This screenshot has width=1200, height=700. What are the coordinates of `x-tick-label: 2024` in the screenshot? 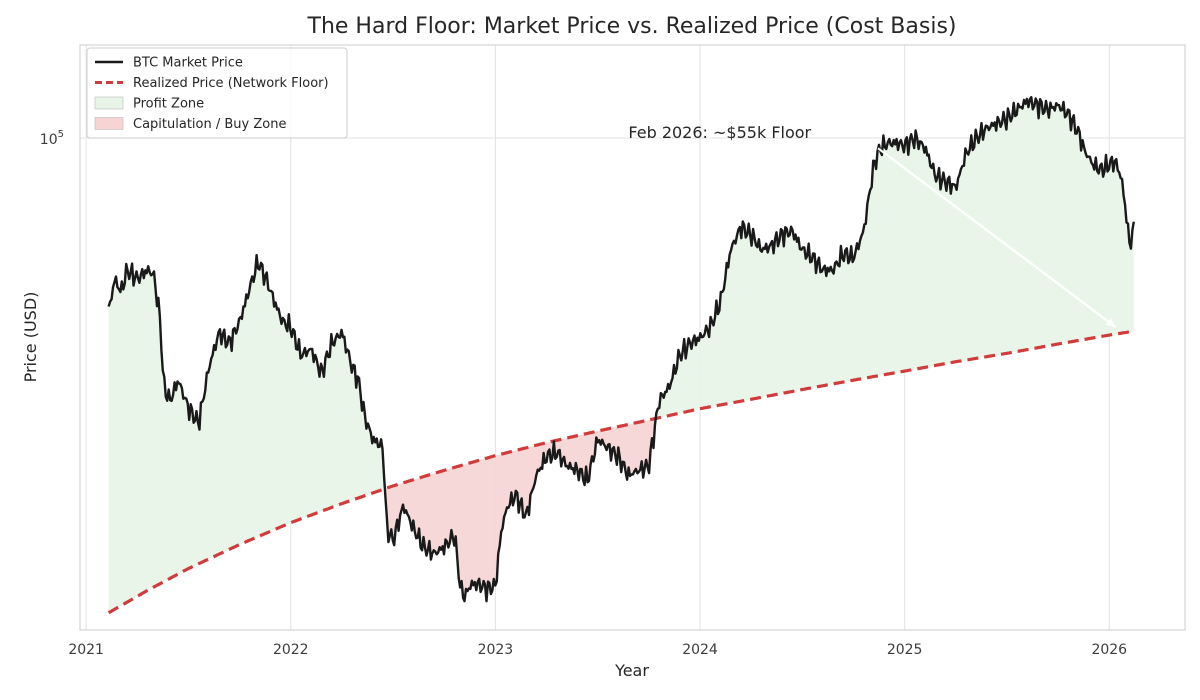 It's located at (700, 650).